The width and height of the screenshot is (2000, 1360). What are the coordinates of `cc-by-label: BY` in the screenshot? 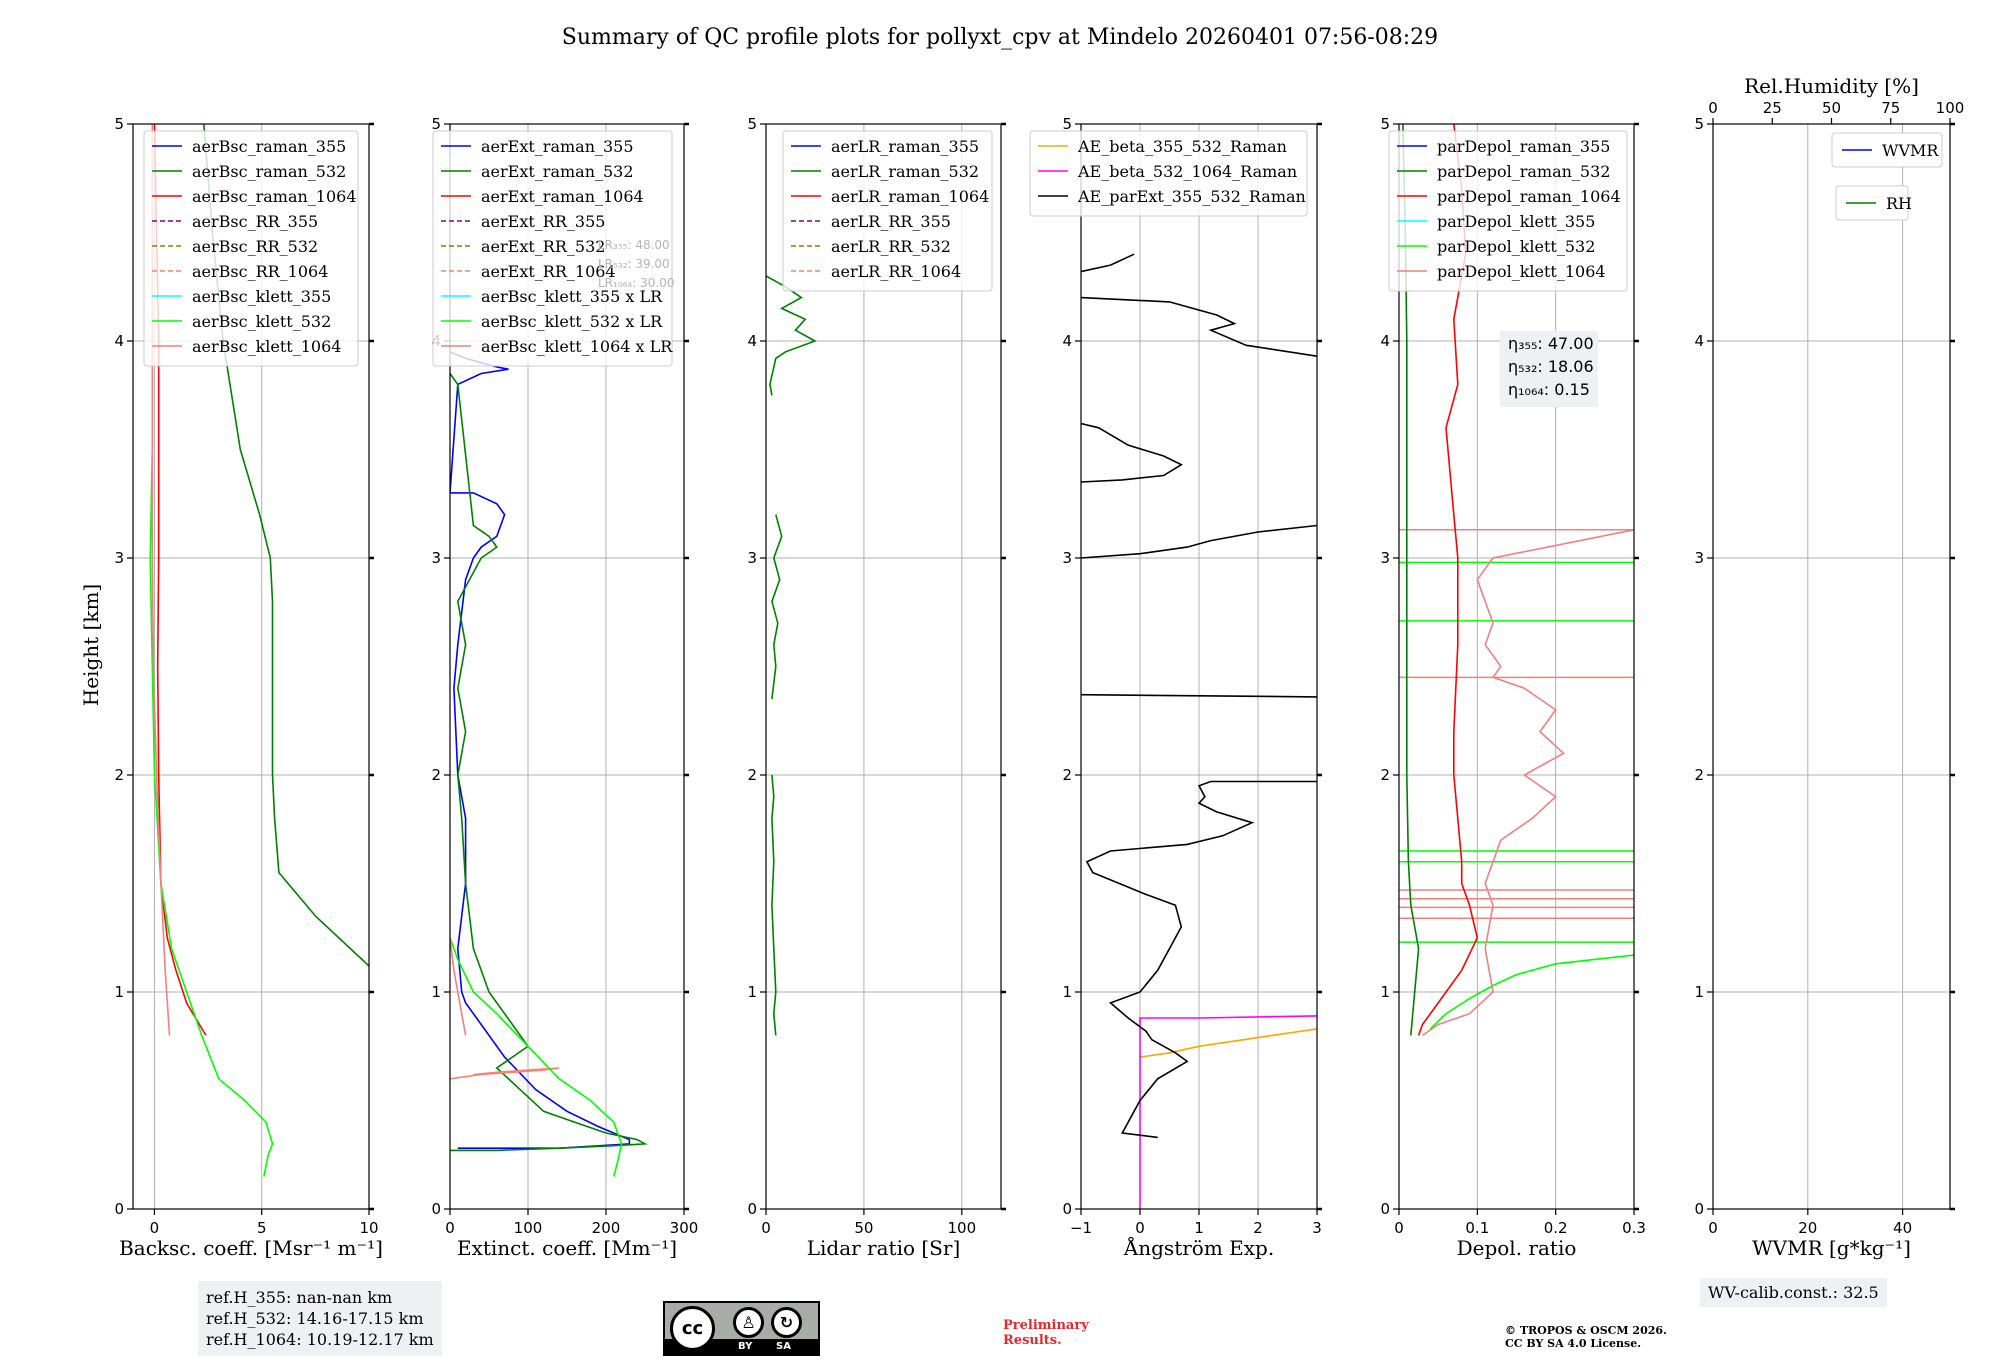 It's located at (745, 1346).